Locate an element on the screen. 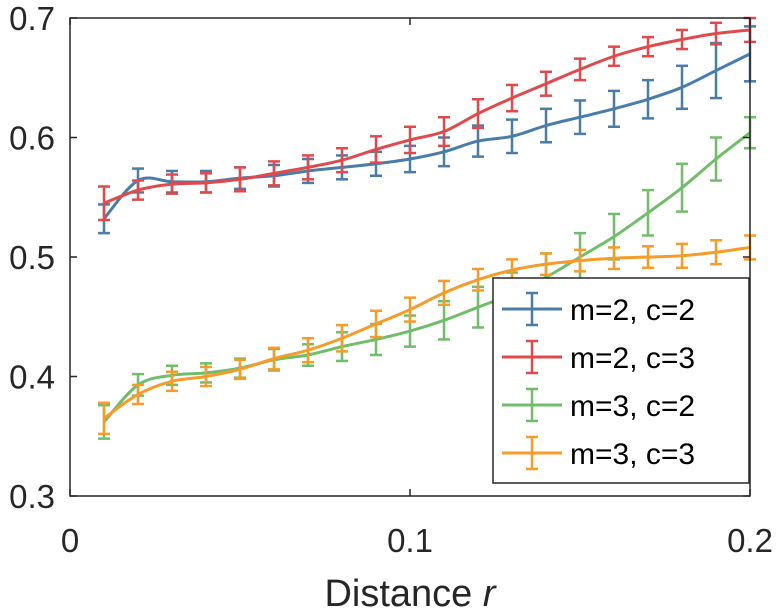 The height and width of the screenshot is (615, 779). x-axis-label: Distance r is located at coordinates (410, 594).